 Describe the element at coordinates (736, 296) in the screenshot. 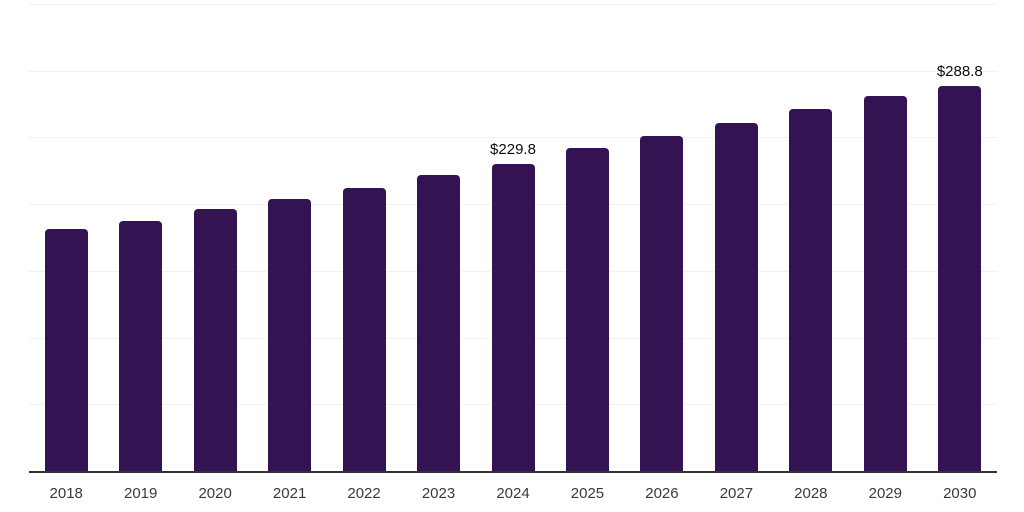

I see `bar-2027` at that location.